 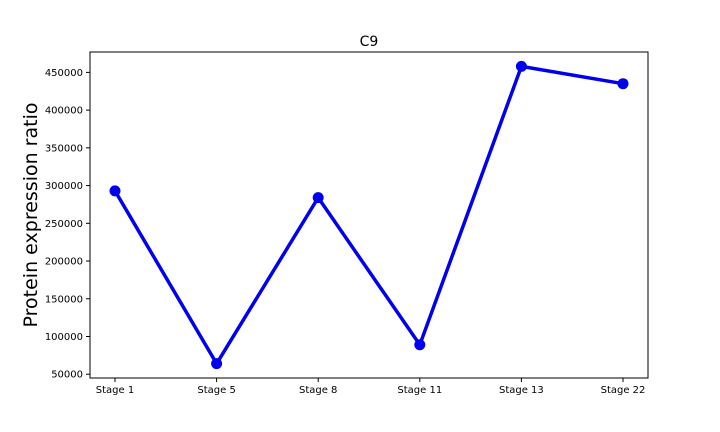 What do you see at coordinates (64, 111) in the screenshot?
I see `y-tick-label: 400000` at bounding box center [64, 111].